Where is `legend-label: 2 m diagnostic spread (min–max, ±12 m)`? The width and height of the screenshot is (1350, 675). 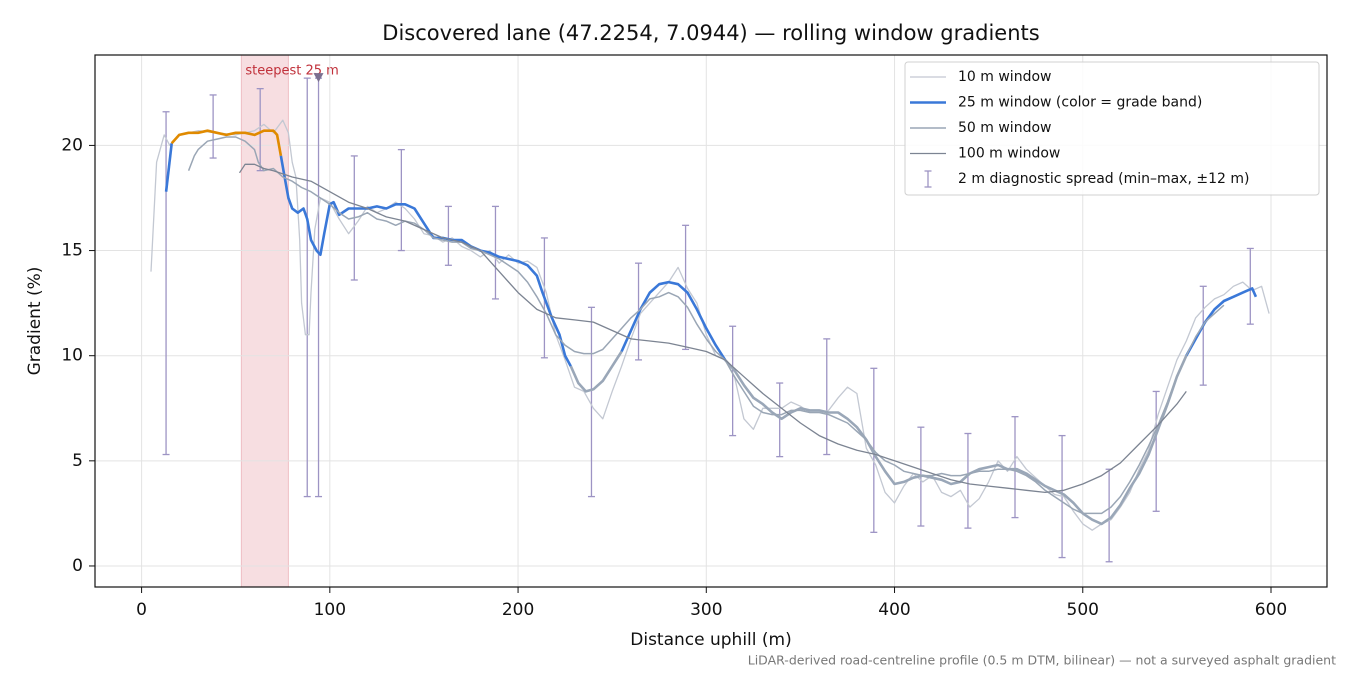
legend-label: 2 m diagnostic spread (min–max, ±12 m) is located at coordinates (1103, 179).